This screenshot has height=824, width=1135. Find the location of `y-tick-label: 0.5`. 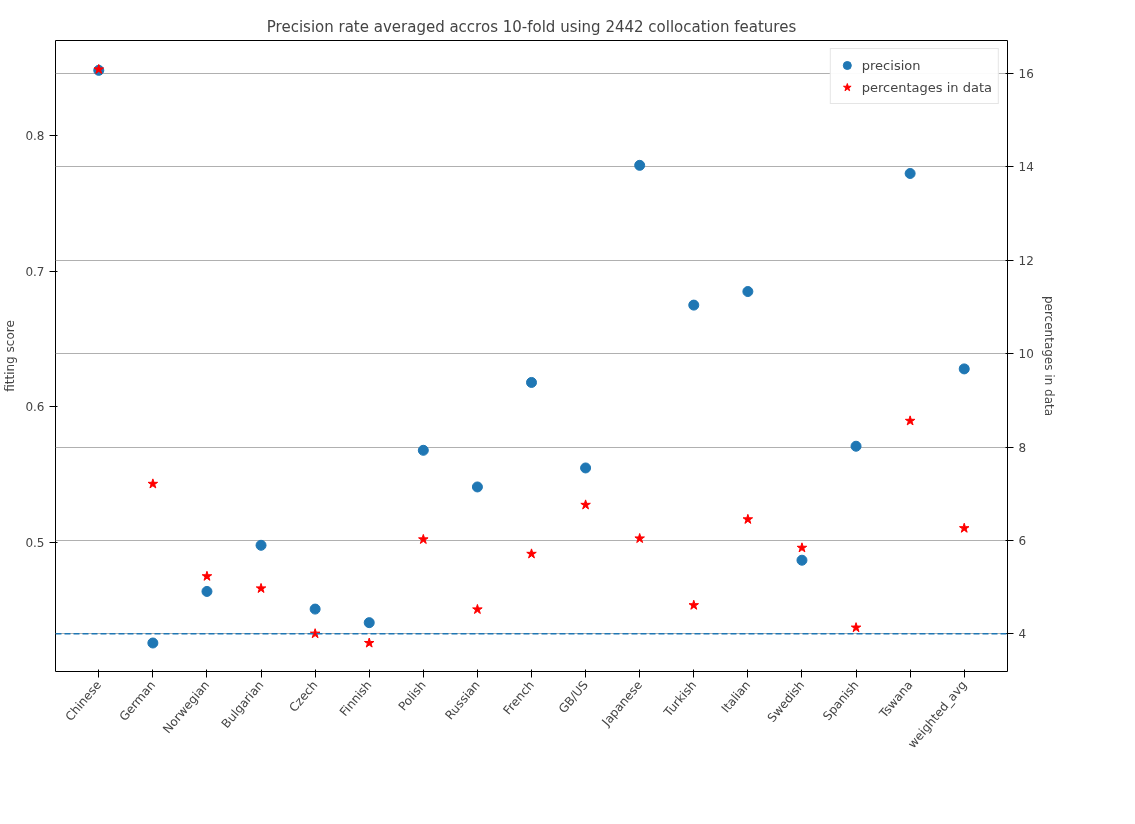

y-tick-label: 0.5 is located at coordinates (35, 543).